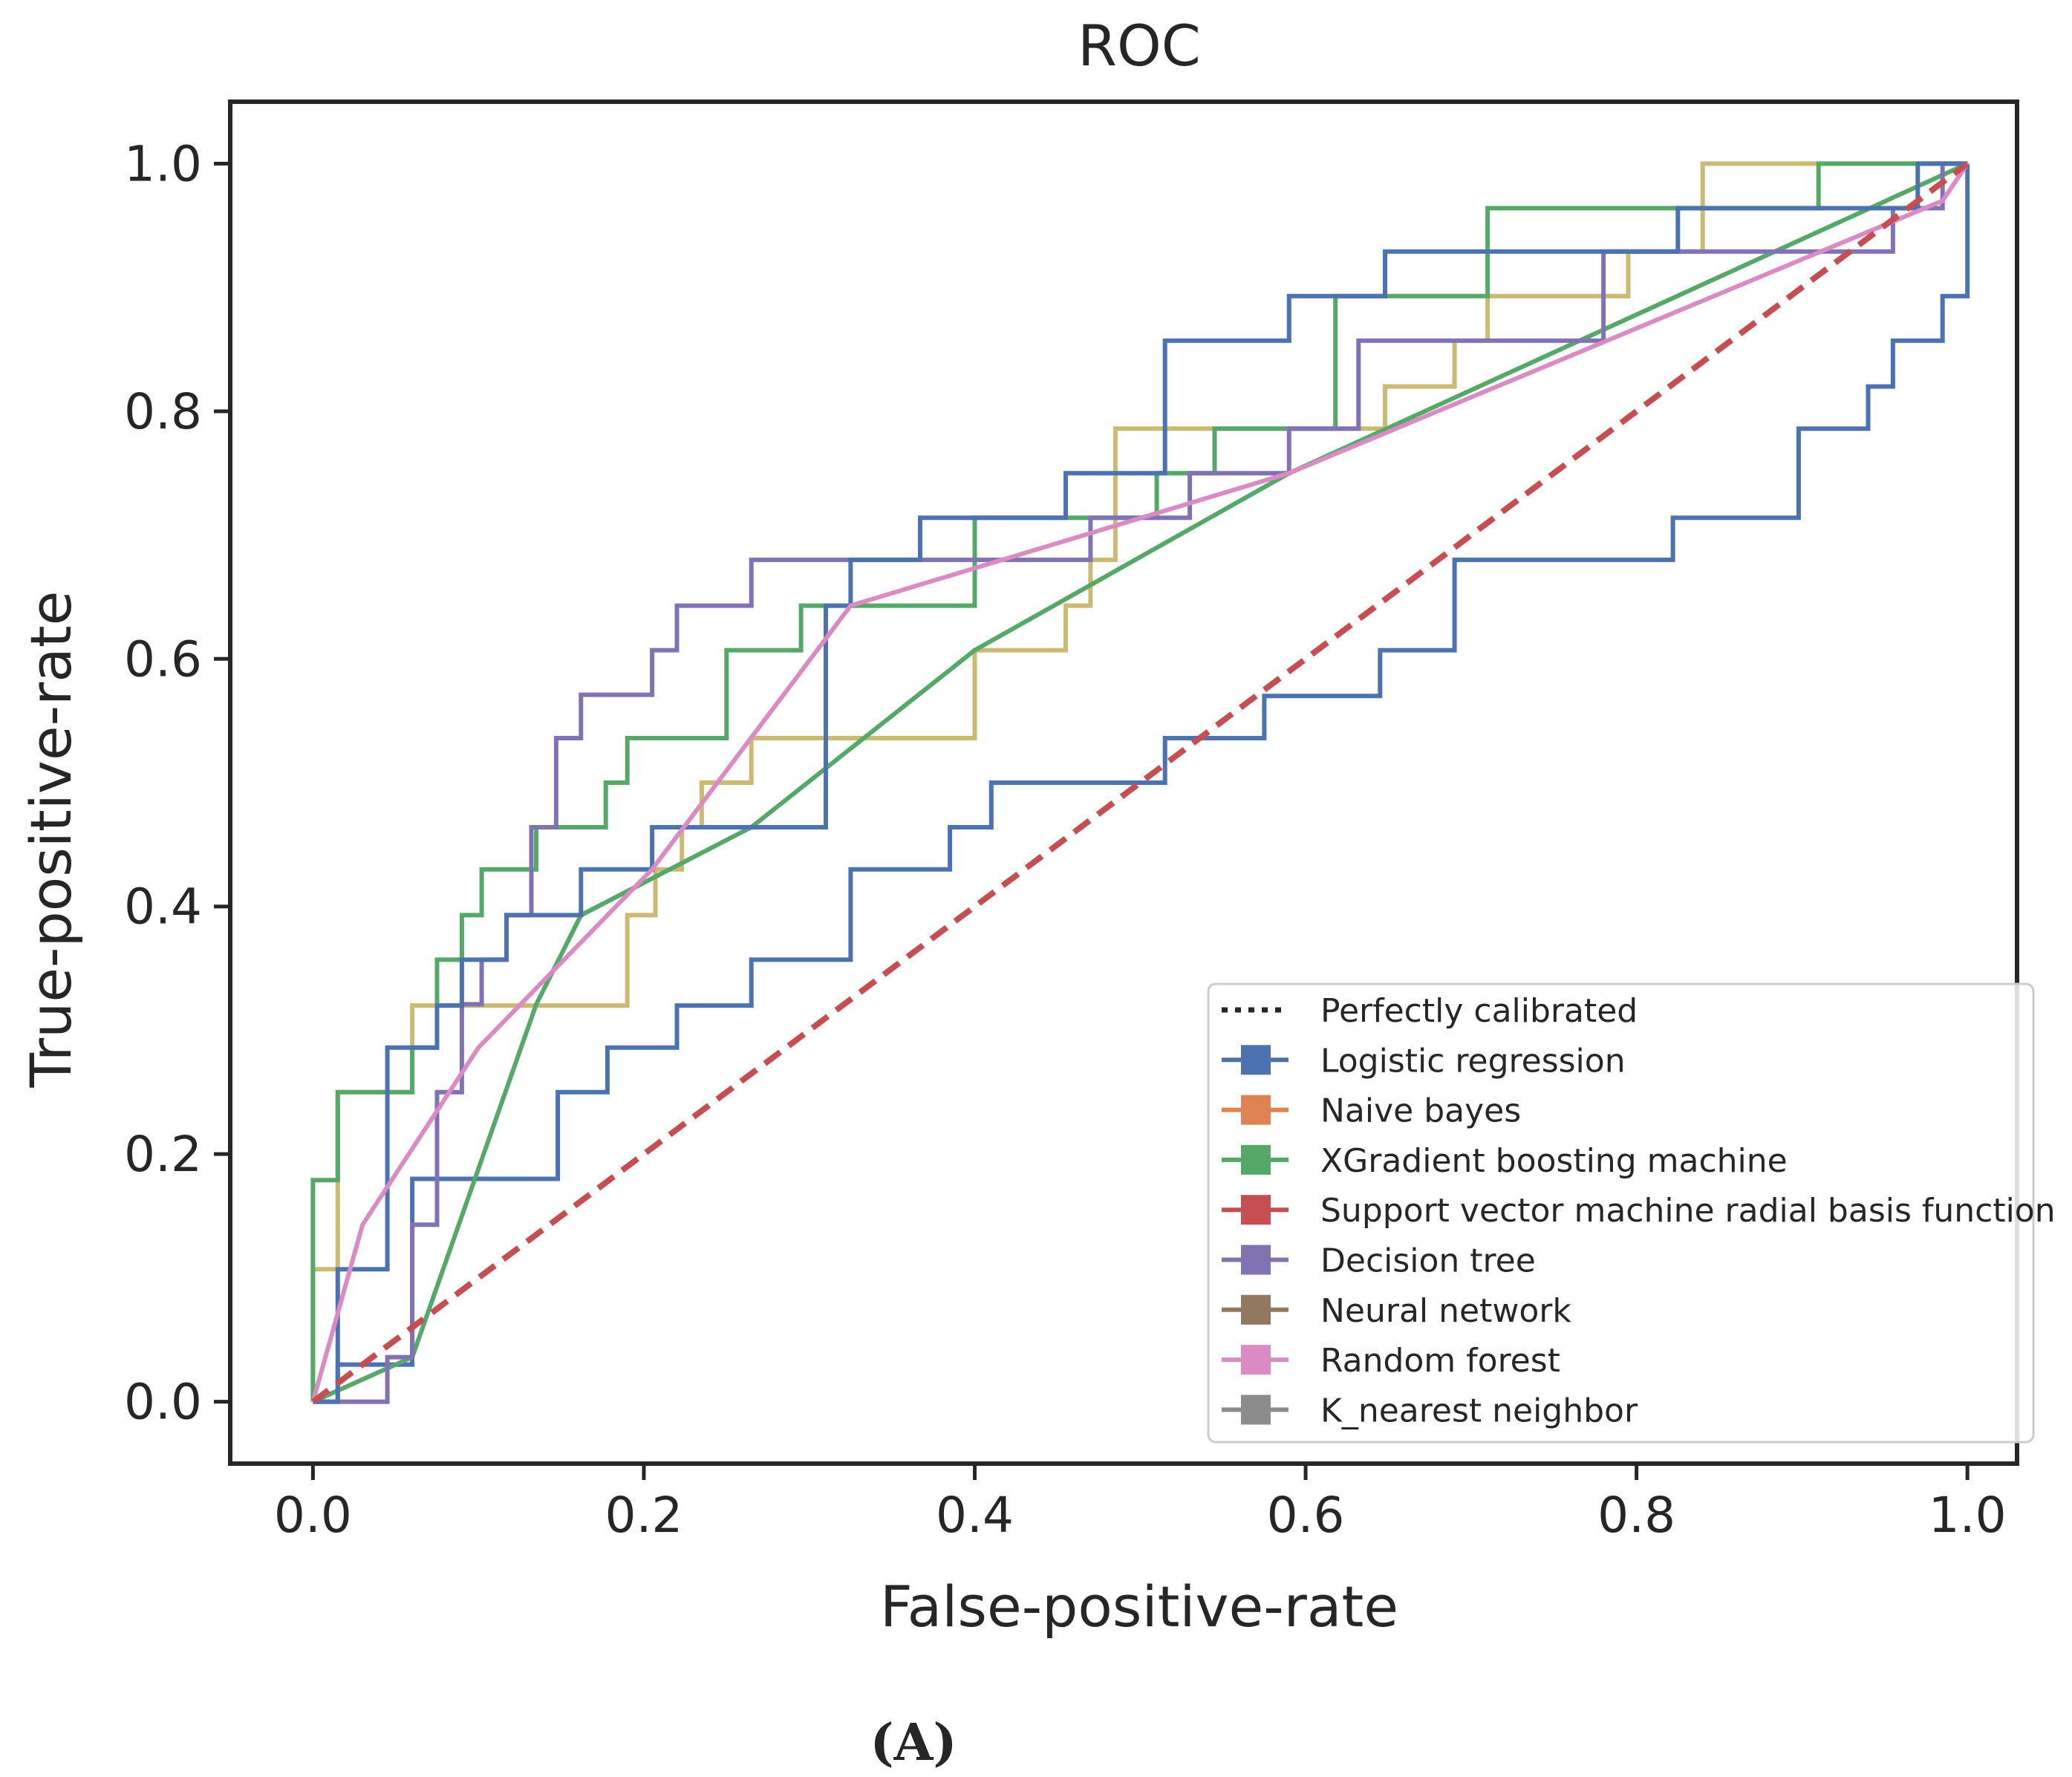 This screenshot has height=1777, width=2072. I want to click on legend-box, so click(1621, 1213).